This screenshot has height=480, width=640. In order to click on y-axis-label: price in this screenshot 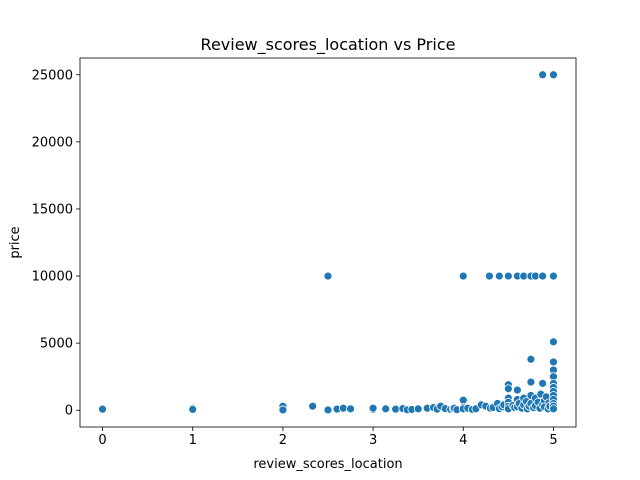, I will do `click(15, 242)`.